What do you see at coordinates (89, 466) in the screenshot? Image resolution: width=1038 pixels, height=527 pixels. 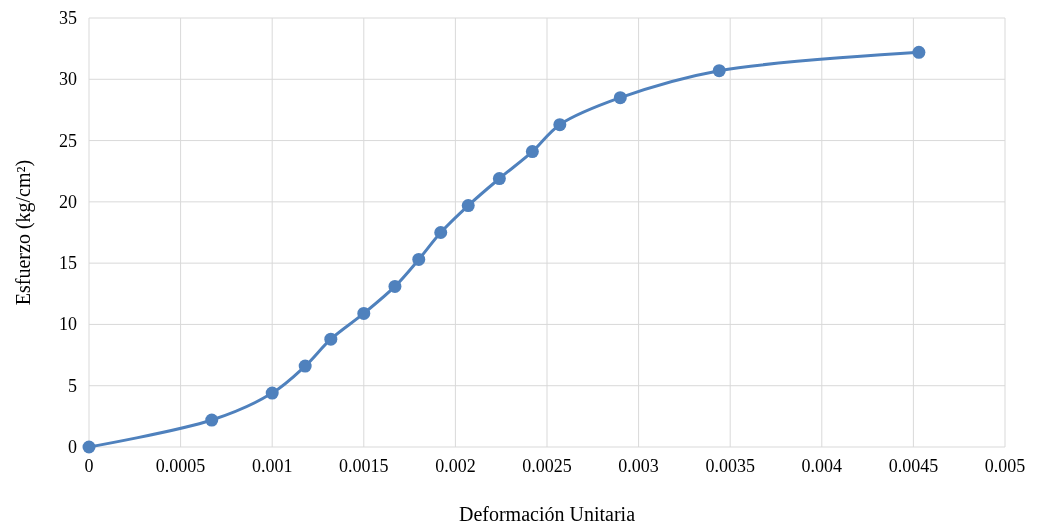 I see `x-tick-label: 0` at bounding box center [89, 466].